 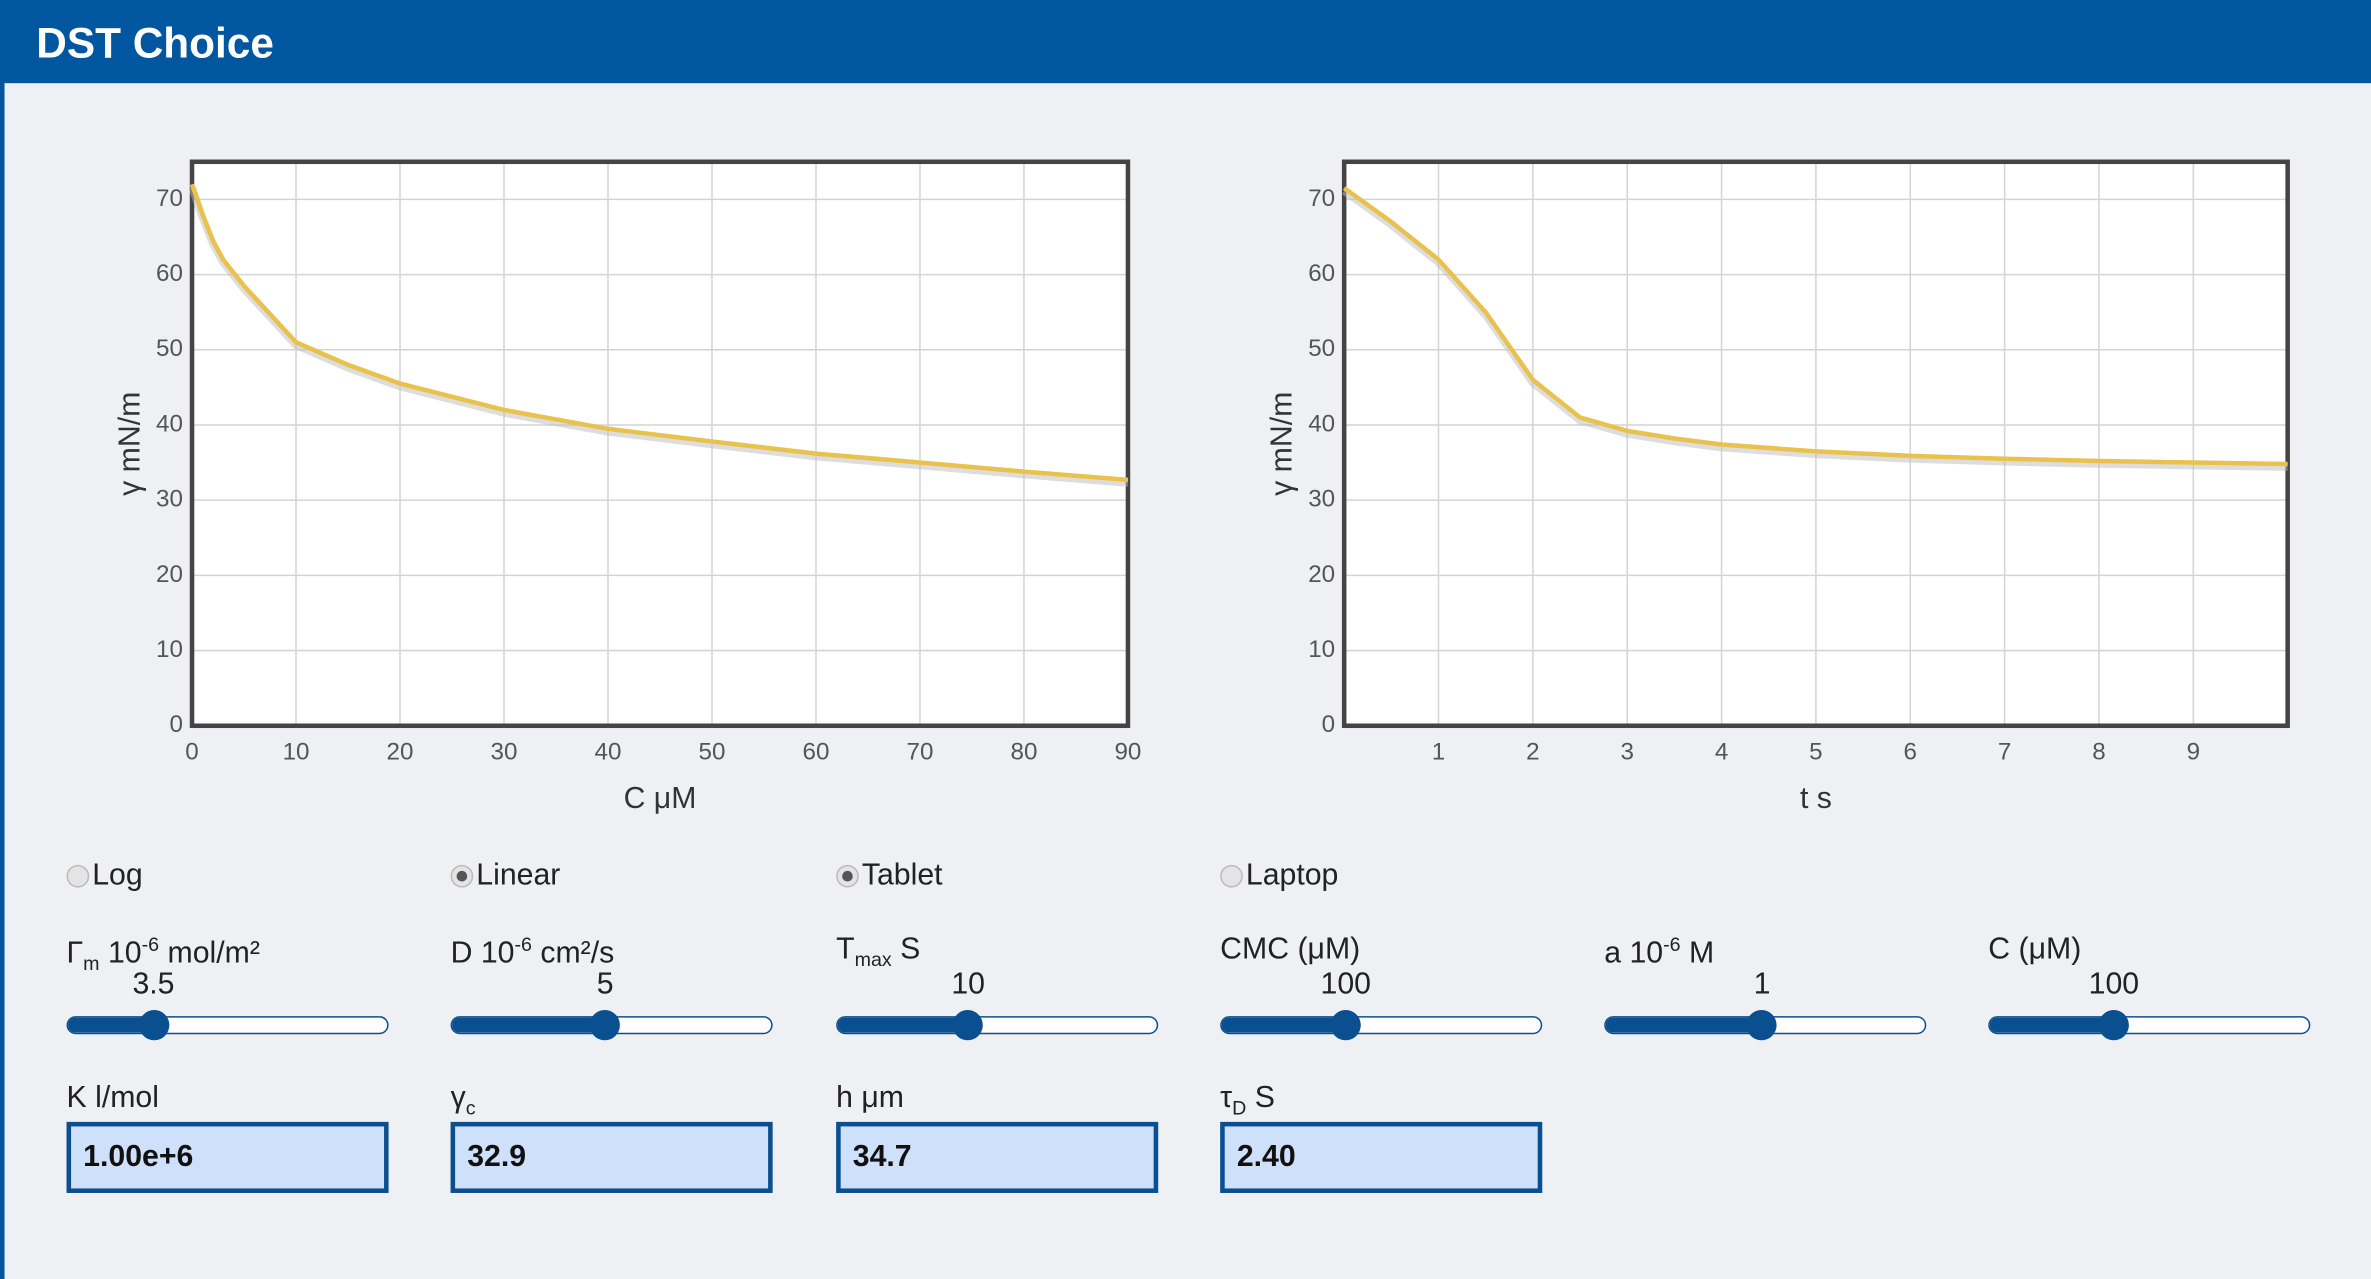 I want to click on slider-label: CMC (μM), so click(x=1290, y=950).